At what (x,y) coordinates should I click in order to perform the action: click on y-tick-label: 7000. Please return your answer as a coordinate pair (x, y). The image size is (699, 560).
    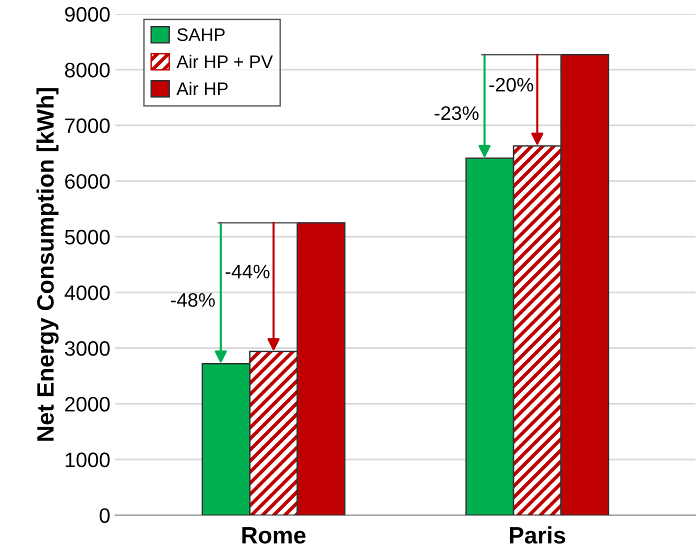
    Looking at the image, I should click on (87, 126).